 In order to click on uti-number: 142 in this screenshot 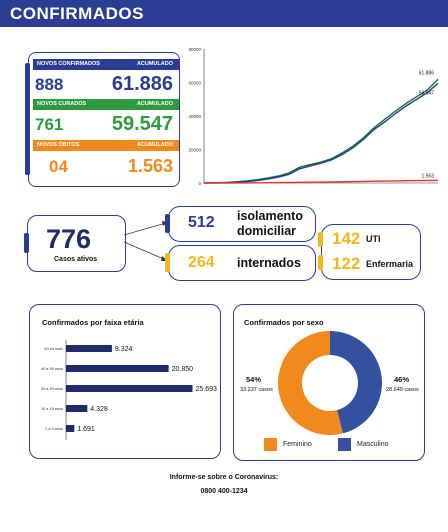, I will do `click(346, 238)`.